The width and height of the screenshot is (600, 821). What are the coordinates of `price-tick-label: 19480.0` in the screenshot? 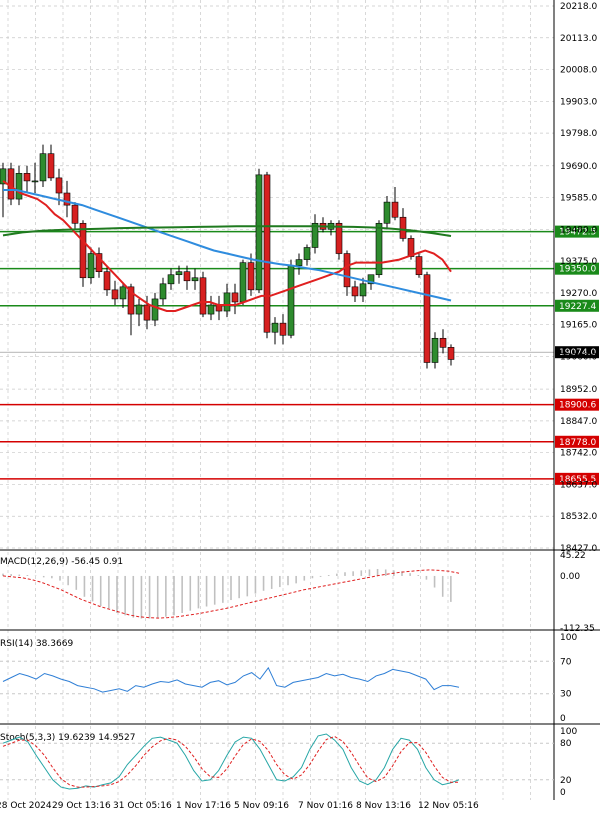 It's located at (578, 230).